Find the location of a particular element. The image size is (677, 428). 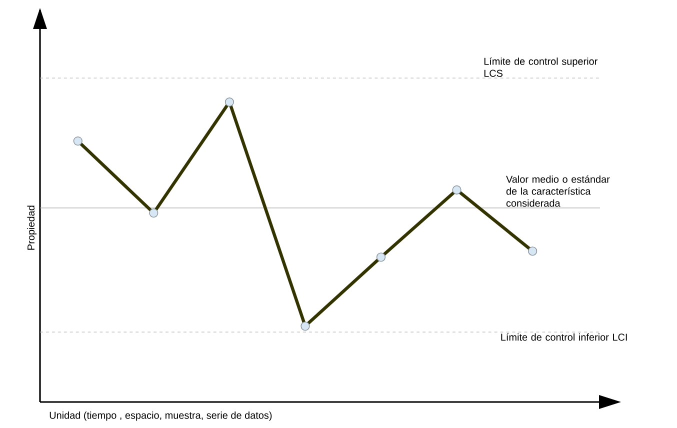

ref-line-label: Límite de control inferior LCI is located at coordinates (564, 337).